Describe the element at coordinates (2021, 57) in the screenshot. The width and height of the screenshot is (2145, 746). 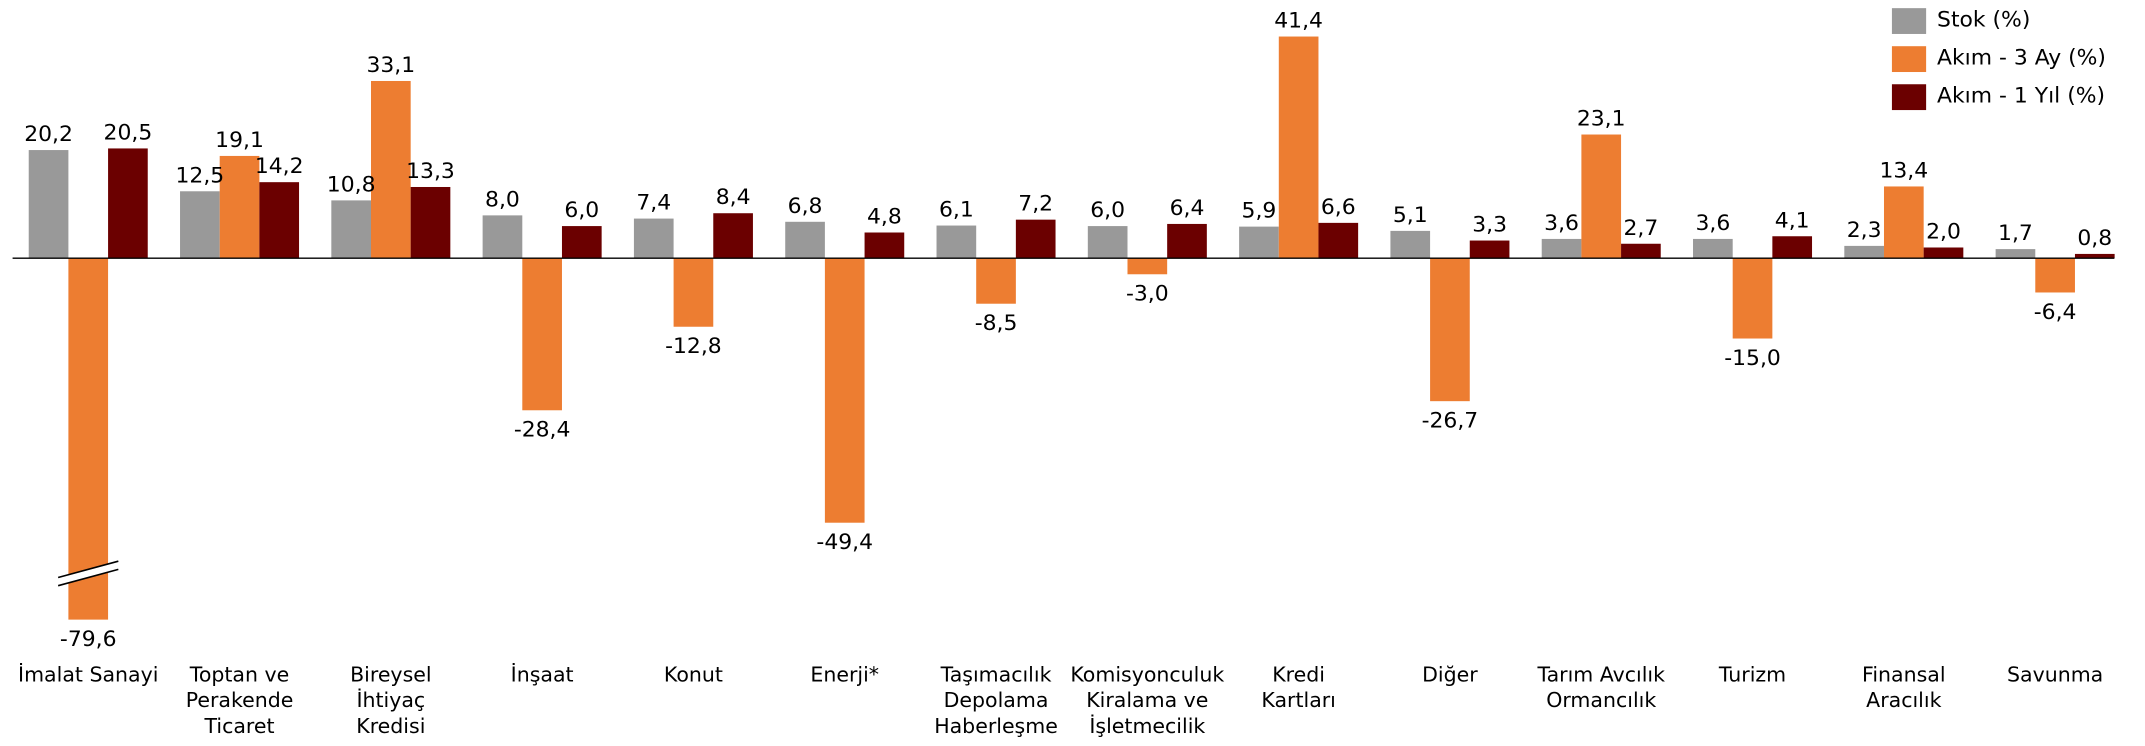
I see `legend-label: Akım - 3 Ay (%)` at that location.